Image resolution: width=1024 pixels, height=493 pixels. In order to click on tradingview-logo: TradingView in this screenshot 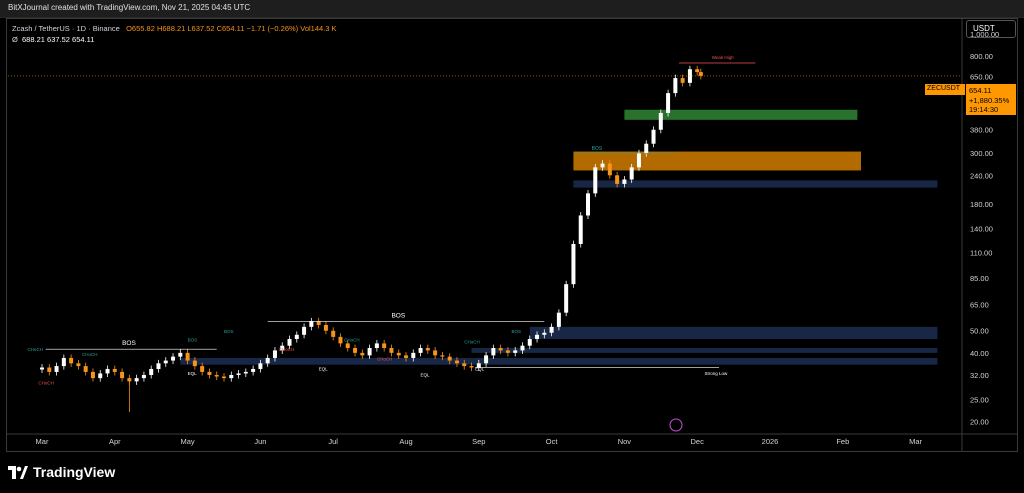, I will do `click(61, 472)`.